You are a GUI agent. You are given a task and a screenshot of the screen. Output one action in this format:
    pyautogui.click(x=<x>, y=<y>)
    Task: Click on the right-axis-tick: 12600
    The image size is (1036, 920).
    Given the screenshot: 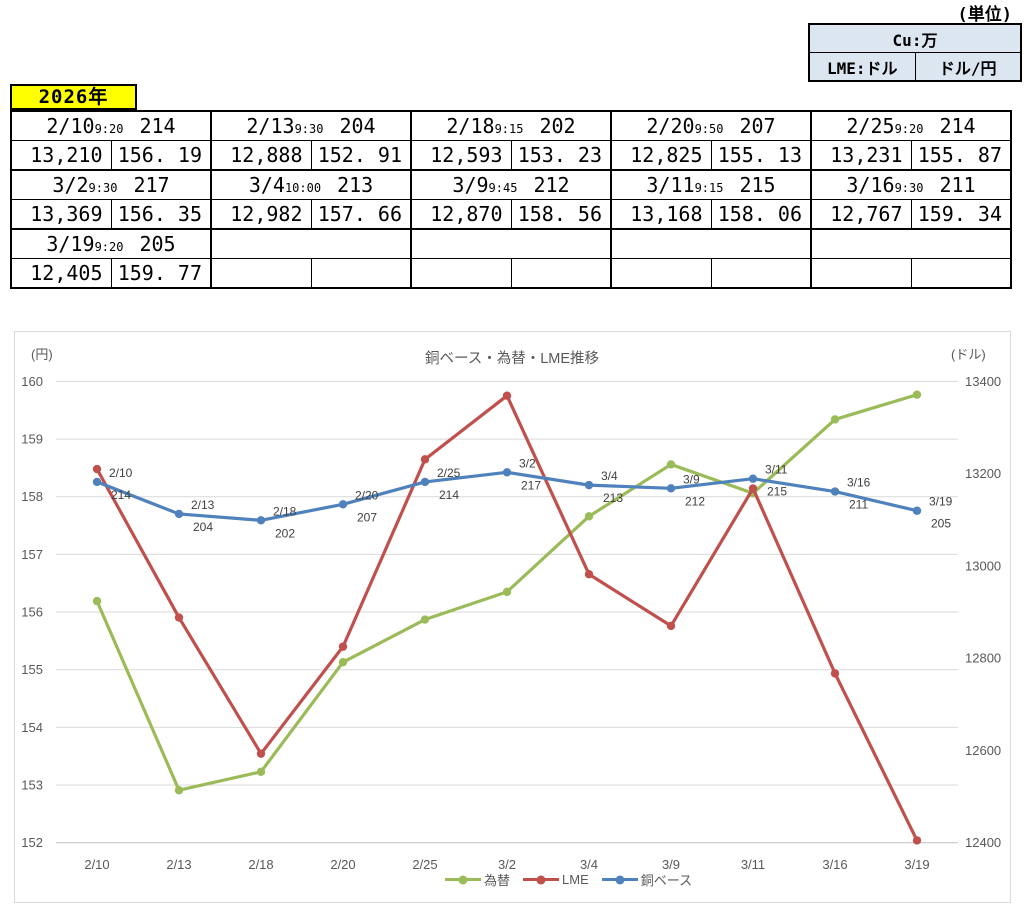 What is the action you would take?
    pyautogui.click(x=983, y=750)
    